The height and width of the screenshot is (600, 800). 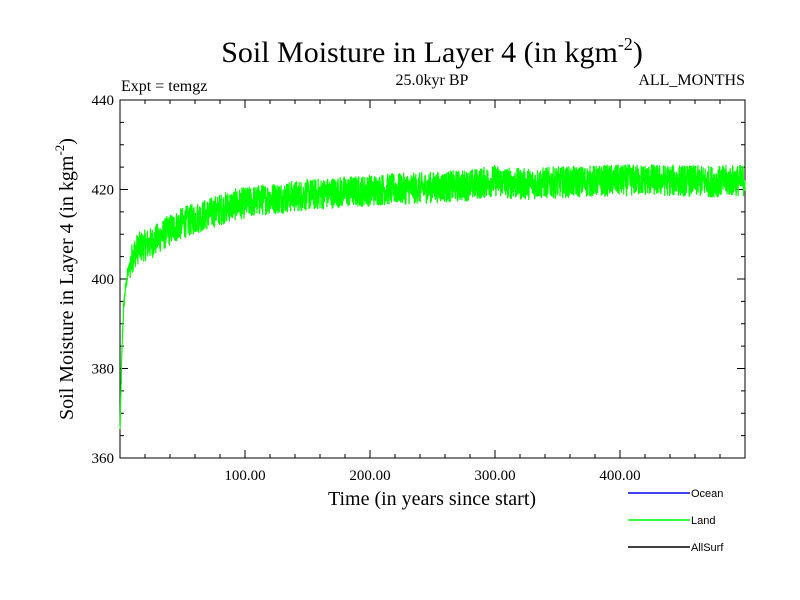 What do you see at coordinates (244, 476) in the screenshot?
I see `x-tick-label: 100.00` at bounding box center [244, 476].